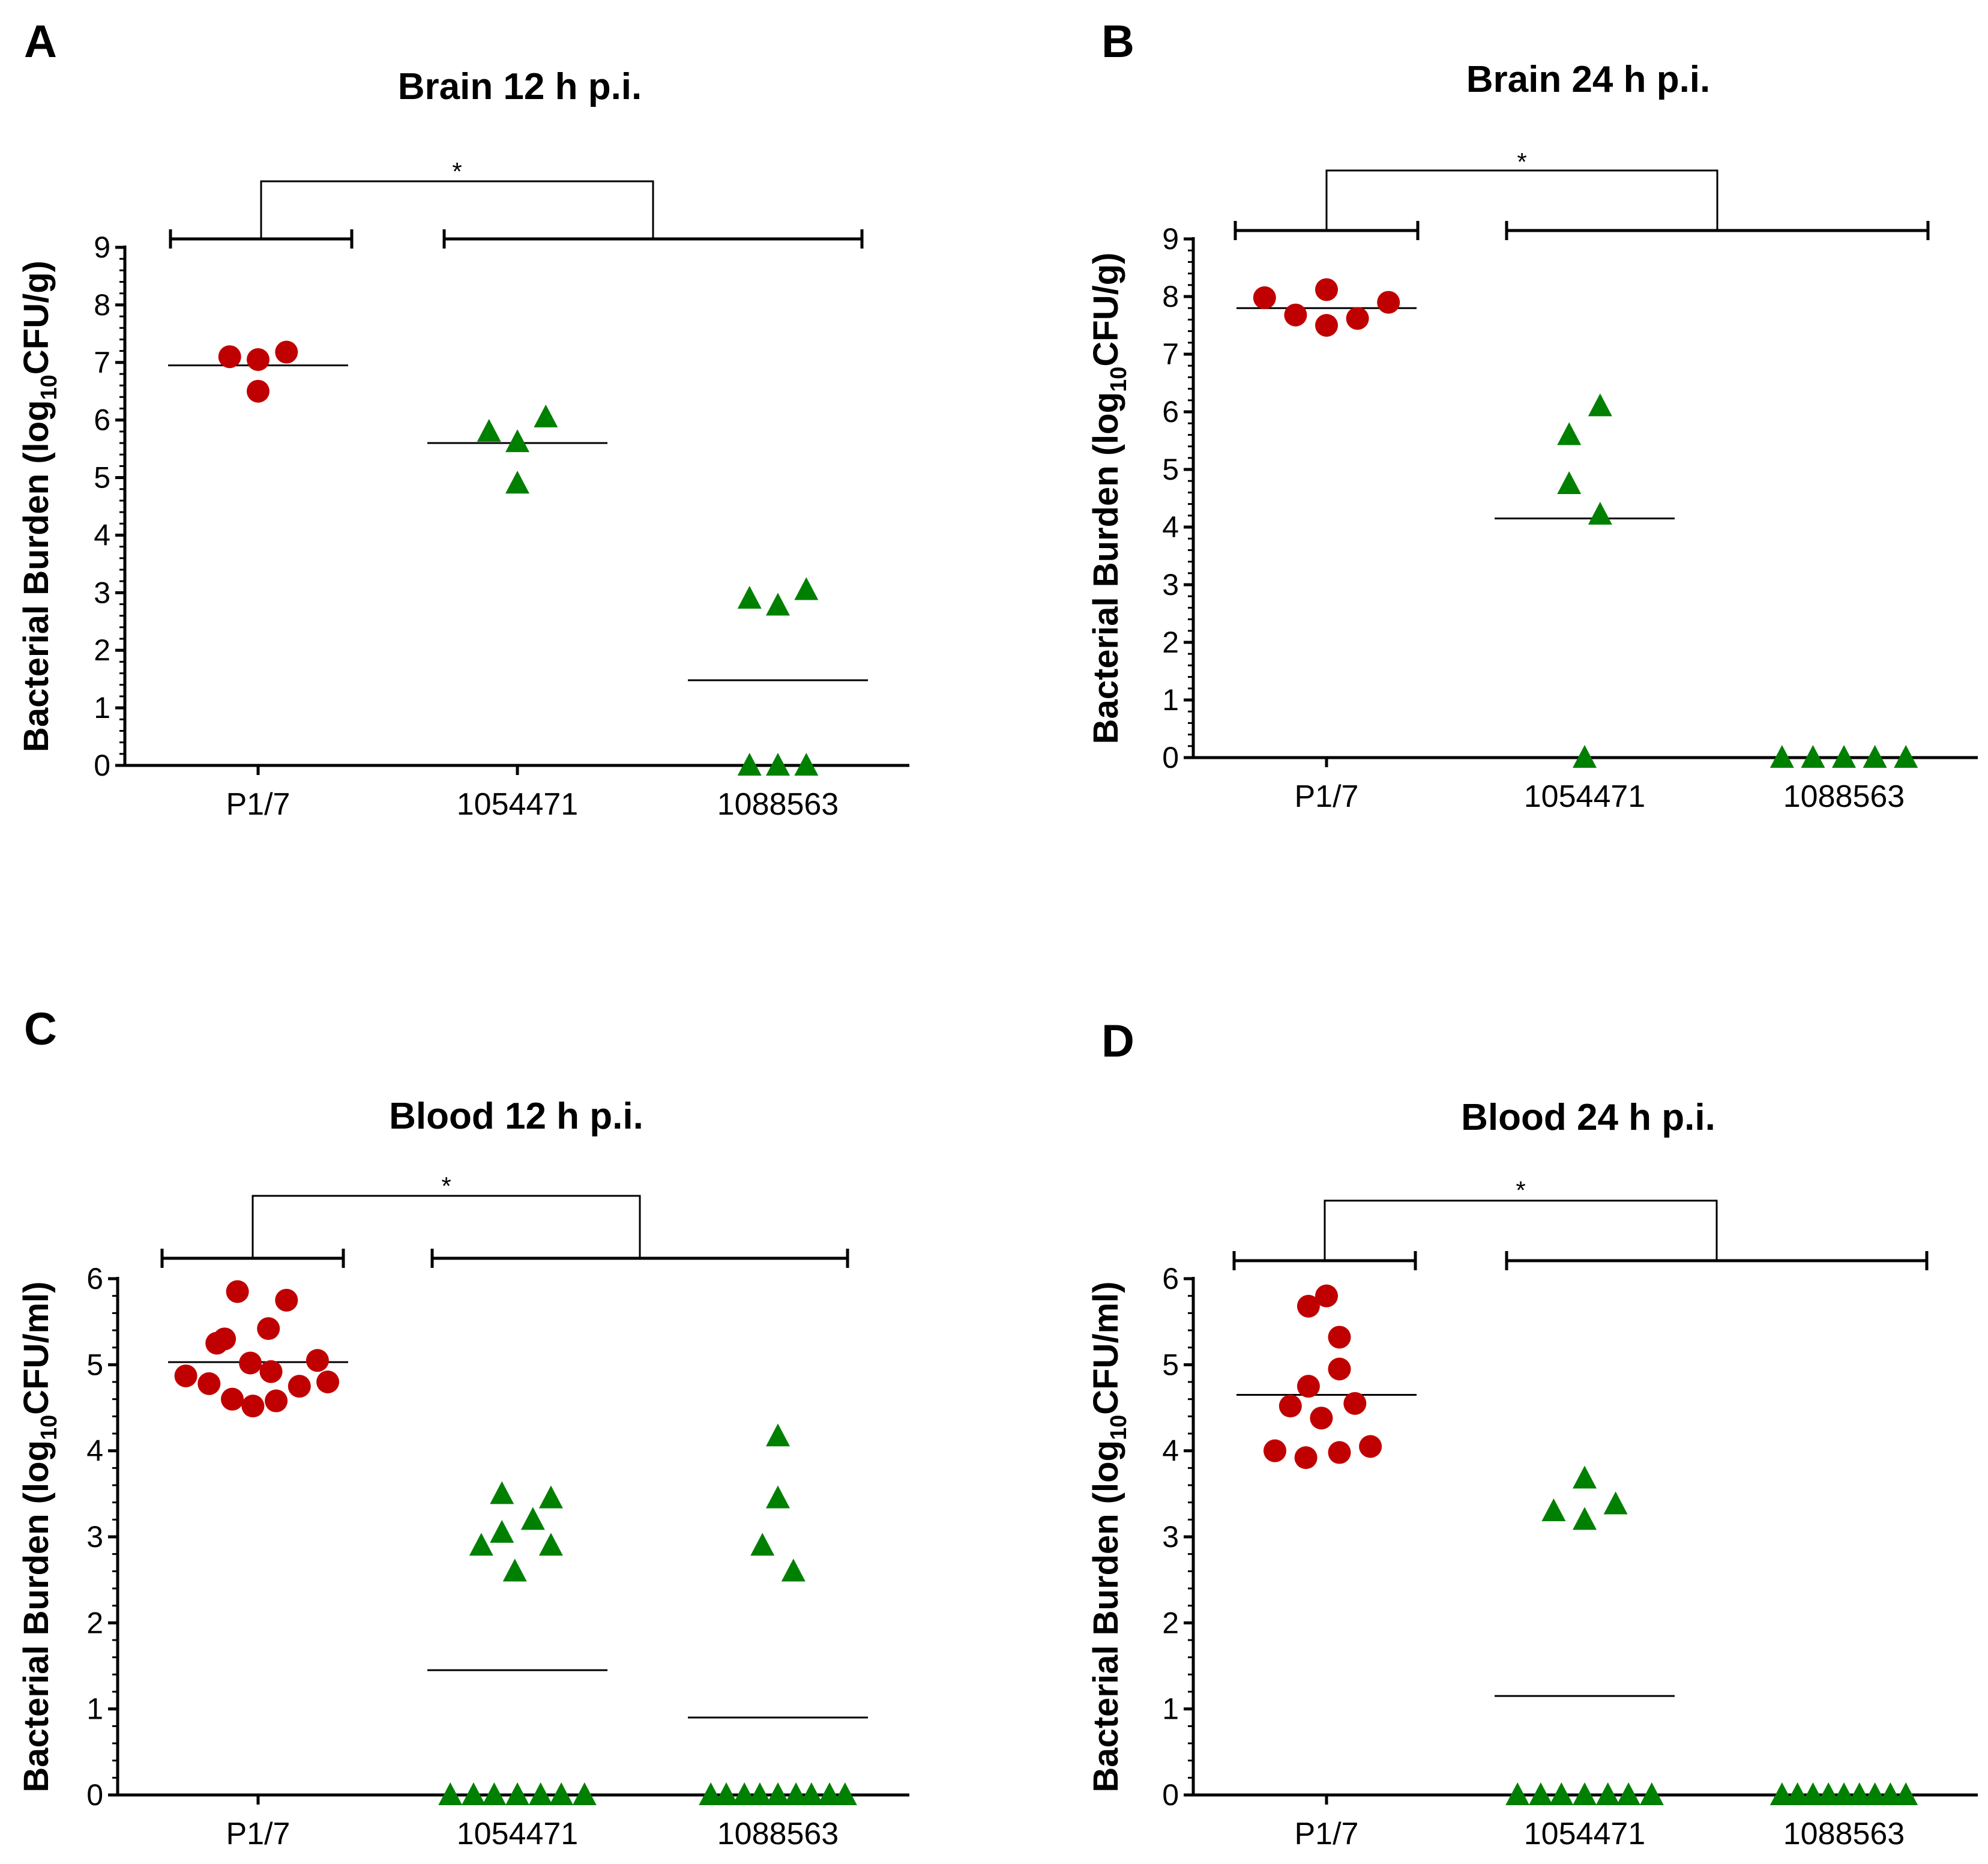 The width and height of the screenshot is (1988, 1864). I want to click on y-tick-label: 4, so click(1170, 1451).